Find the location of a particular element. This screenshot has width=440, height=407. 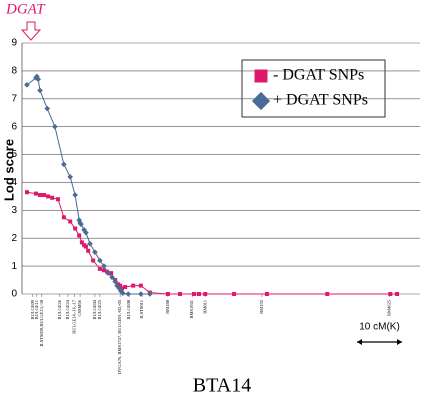

y-tick-label: 3 is located at coordinates (14, 210).